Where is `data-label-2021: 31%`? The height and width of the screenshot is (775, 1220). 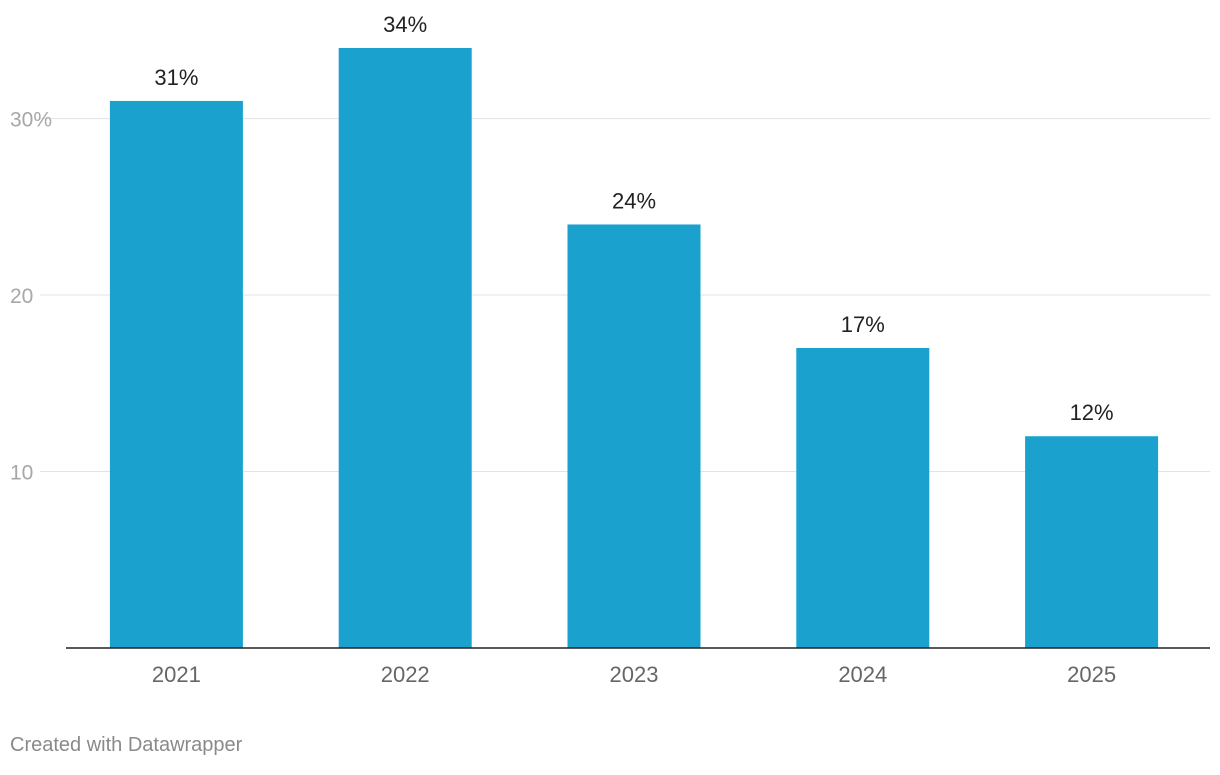
data-label-2021: 31% is located at coordinates (176, 77).